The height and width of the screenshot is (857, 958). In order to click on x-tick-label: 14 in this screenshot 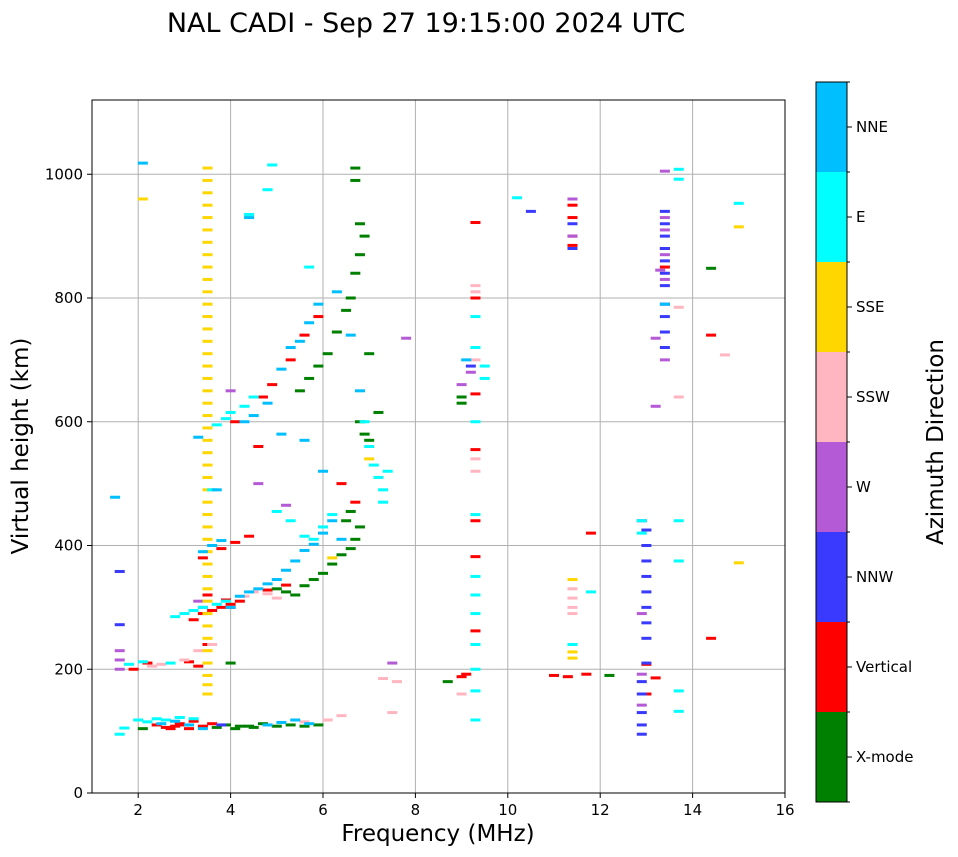, I will do `click(692, 810)`.